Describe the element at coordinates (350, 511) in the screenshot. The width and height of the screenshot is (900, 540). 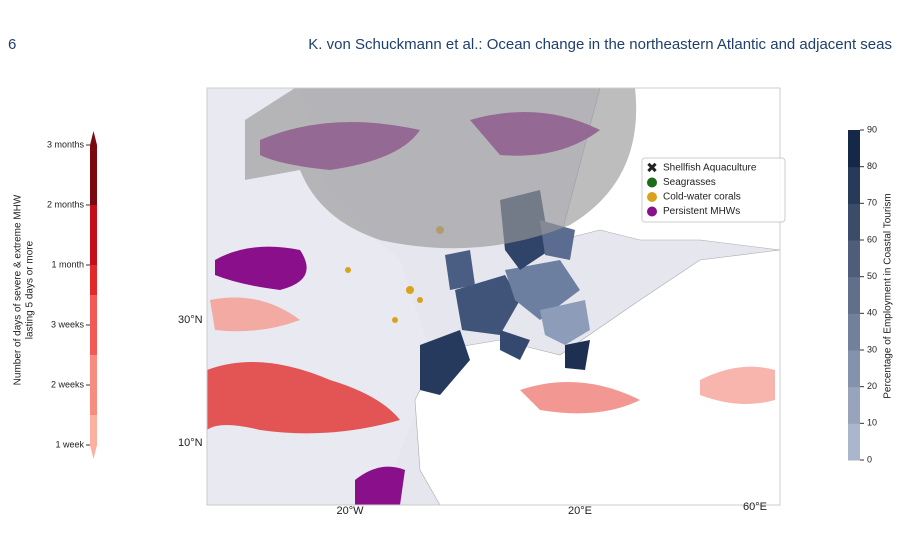
I see `lon-label: 20°W` at that location.